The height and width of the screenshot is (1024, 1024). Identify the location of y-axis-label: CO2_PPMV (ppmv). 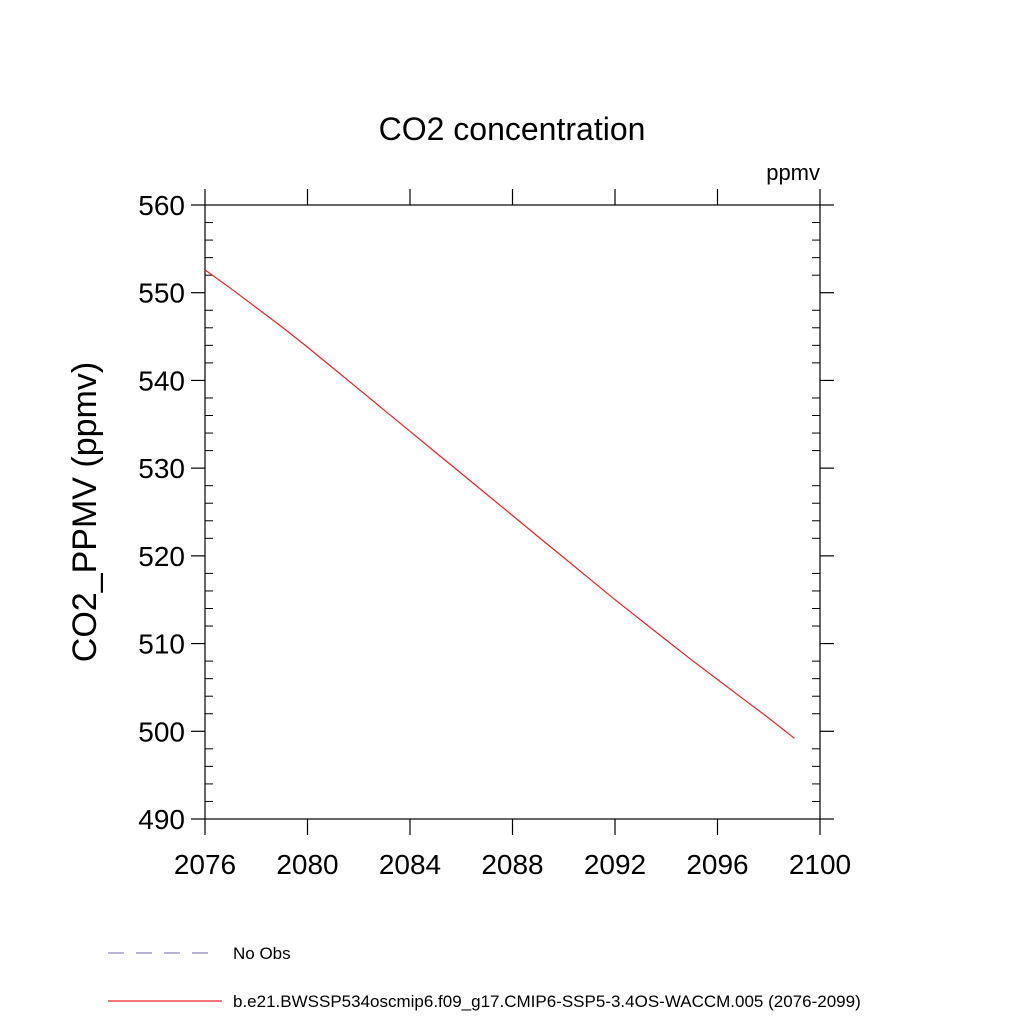
(85, 512).